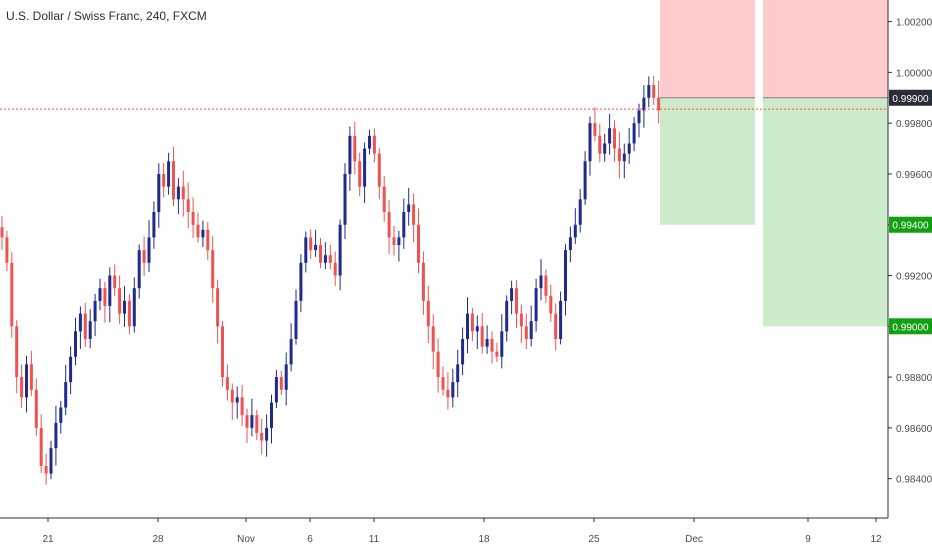 The height and width of the screenshot is (550, 932). I want to click on time-tick-label: 11, so click(374, 539).